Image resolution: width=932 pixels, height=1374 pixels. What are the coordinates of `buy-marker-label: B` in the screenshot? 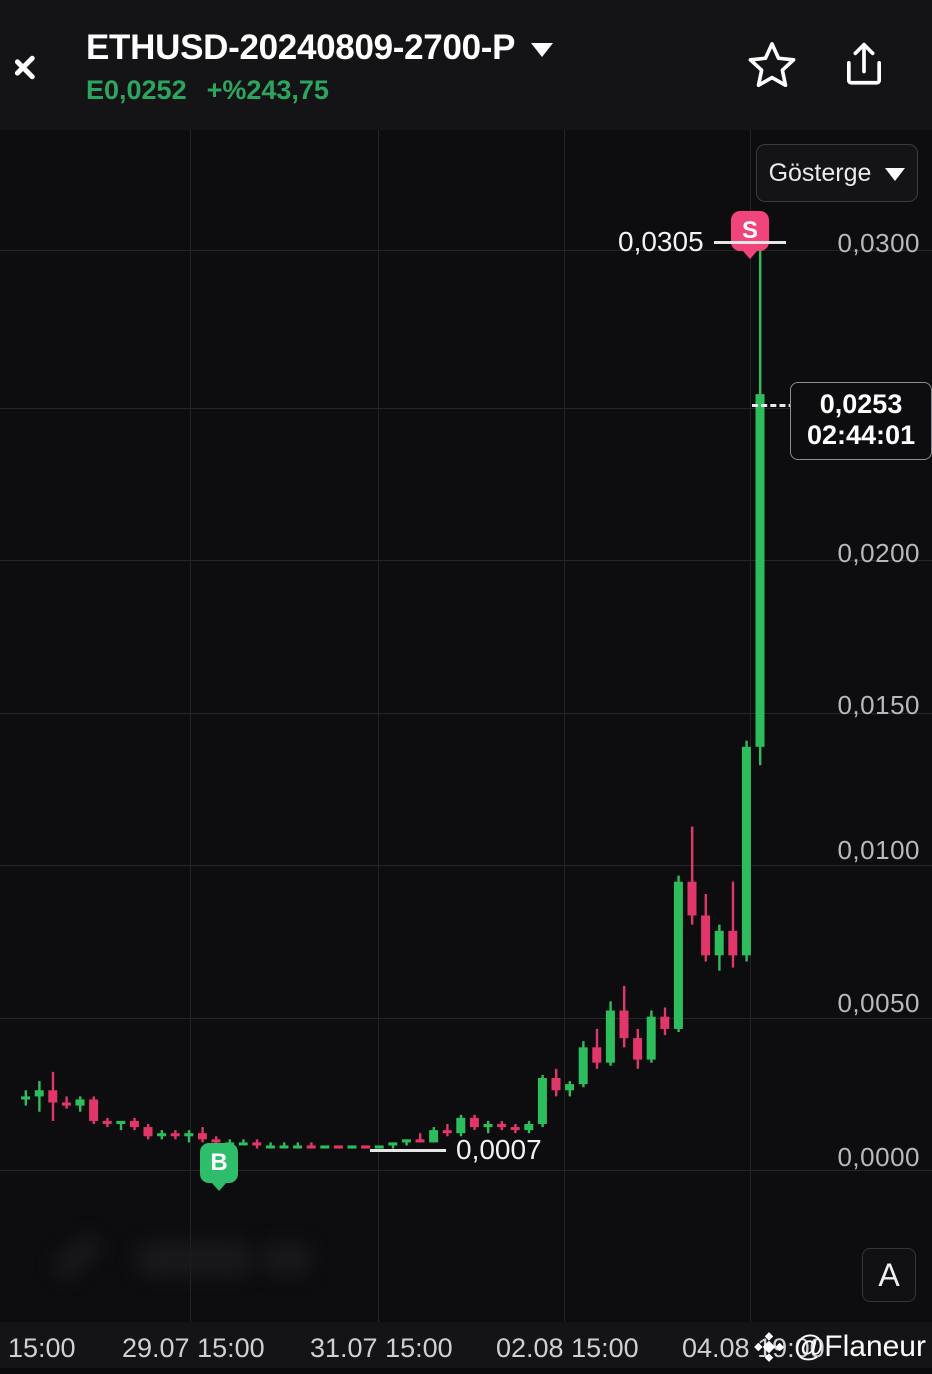 It's located at (219, 1162).